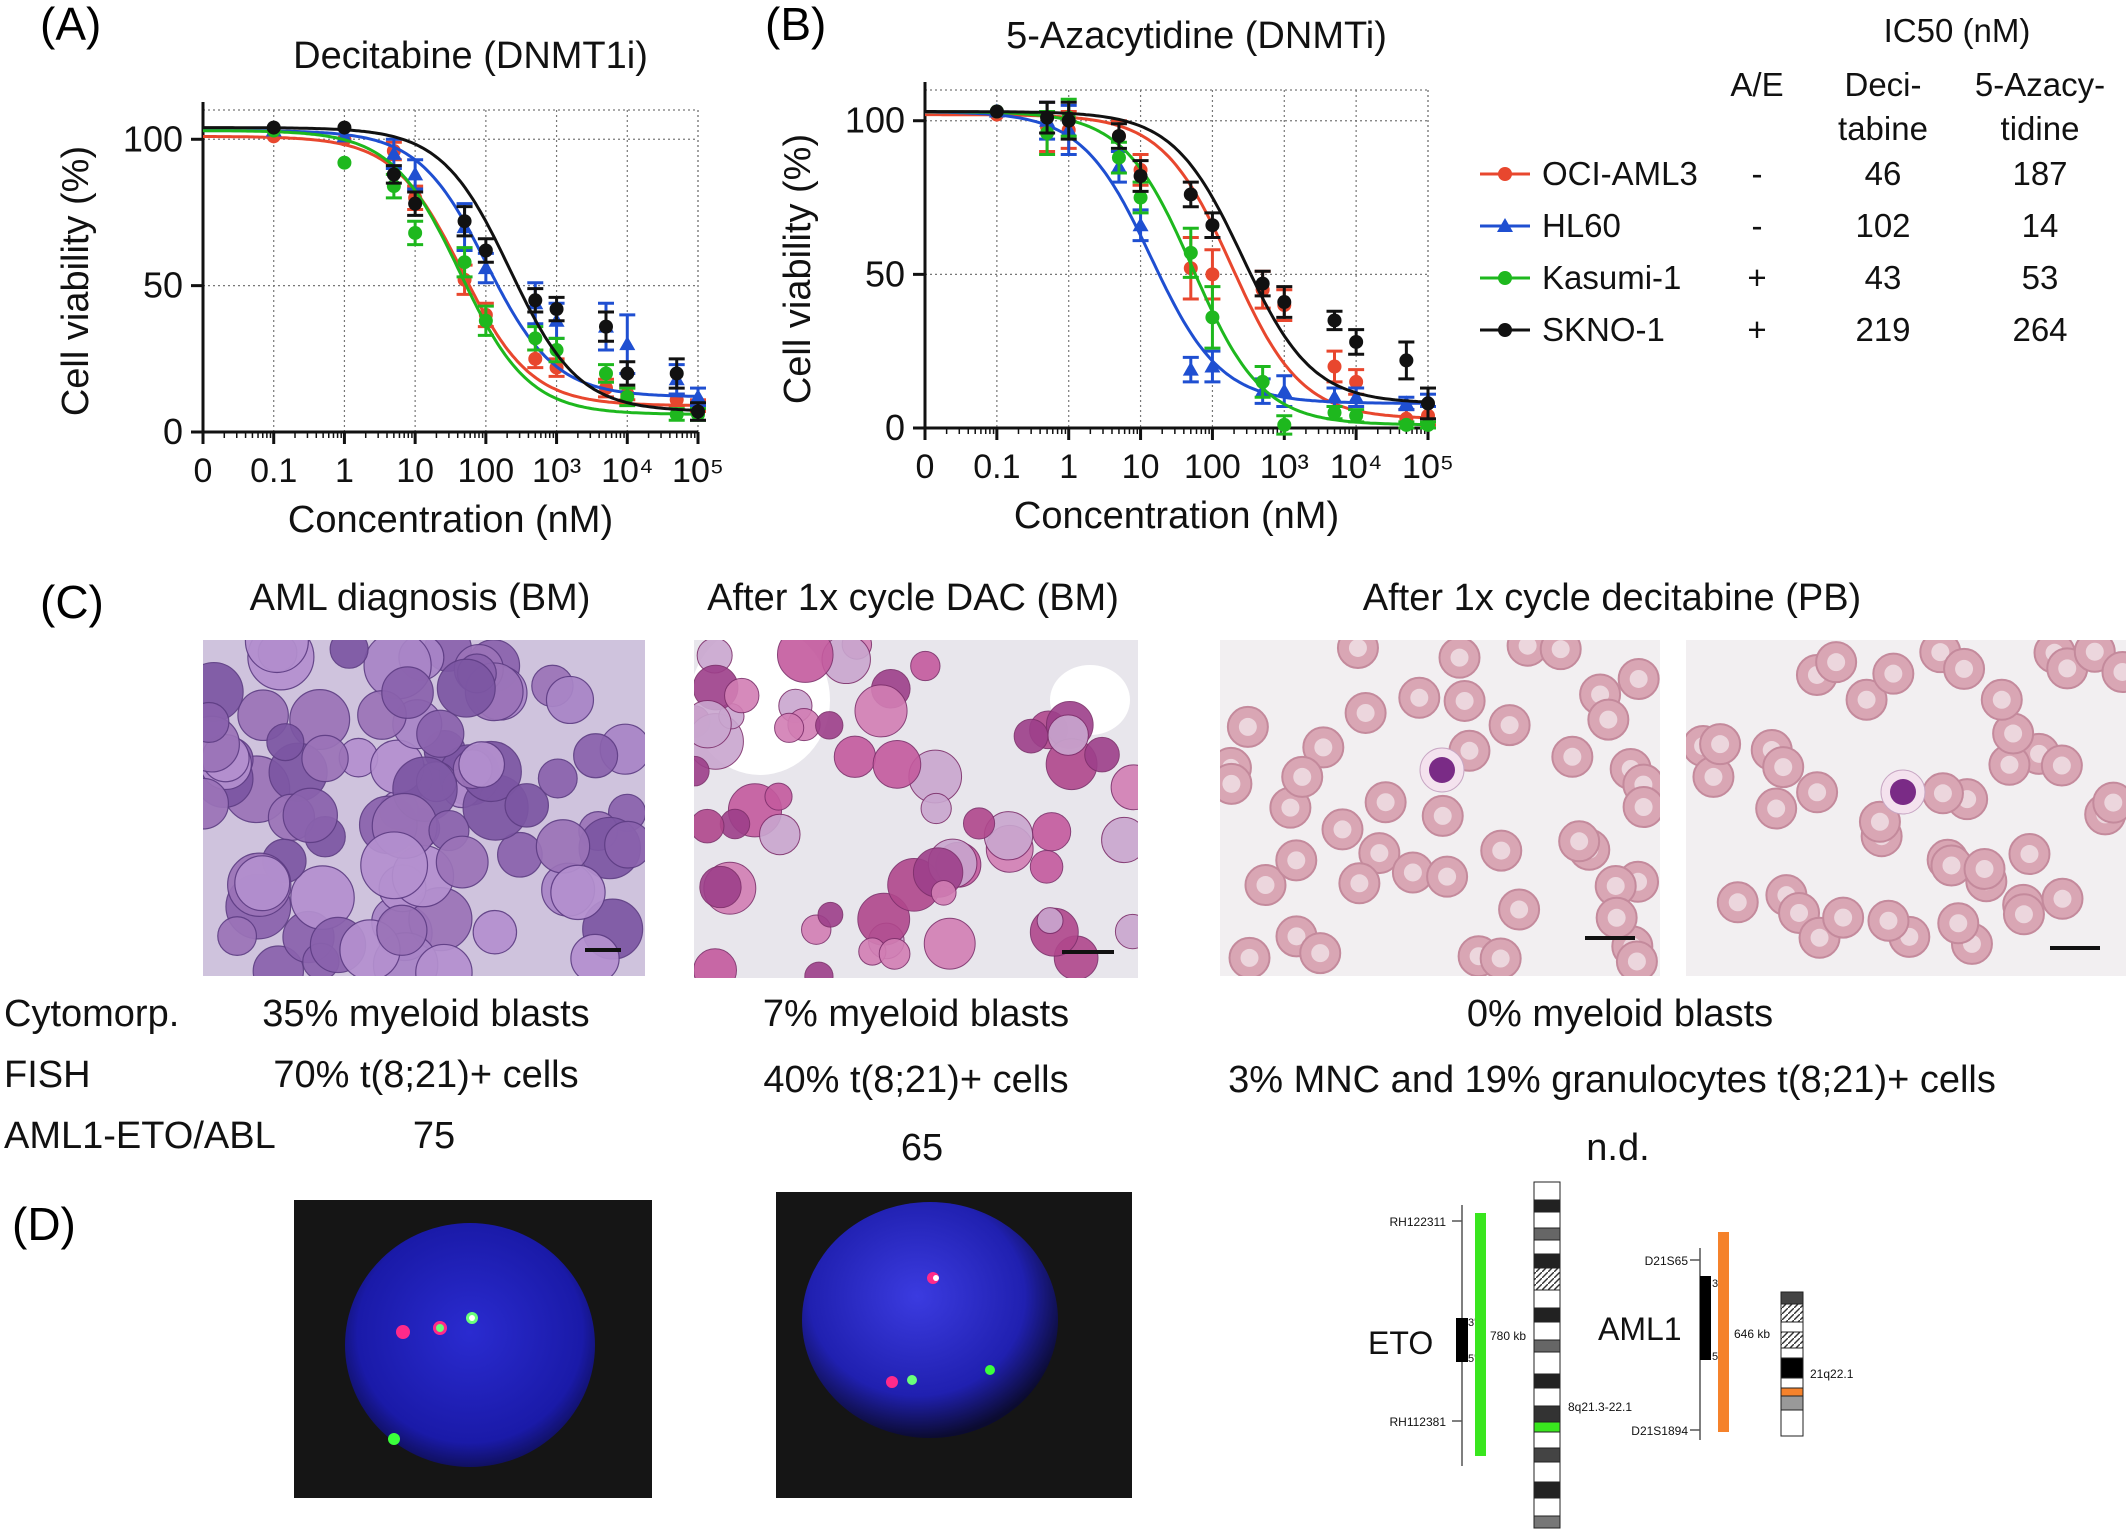 The image size is (2128, 1529). I want to click on aml1-probe-top: D21S65, so click(1667, 1261).